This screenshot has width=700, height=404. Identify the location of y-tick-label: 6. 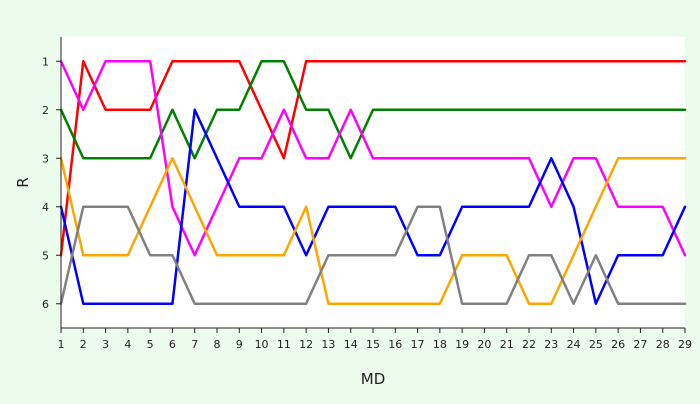
(45, 304).